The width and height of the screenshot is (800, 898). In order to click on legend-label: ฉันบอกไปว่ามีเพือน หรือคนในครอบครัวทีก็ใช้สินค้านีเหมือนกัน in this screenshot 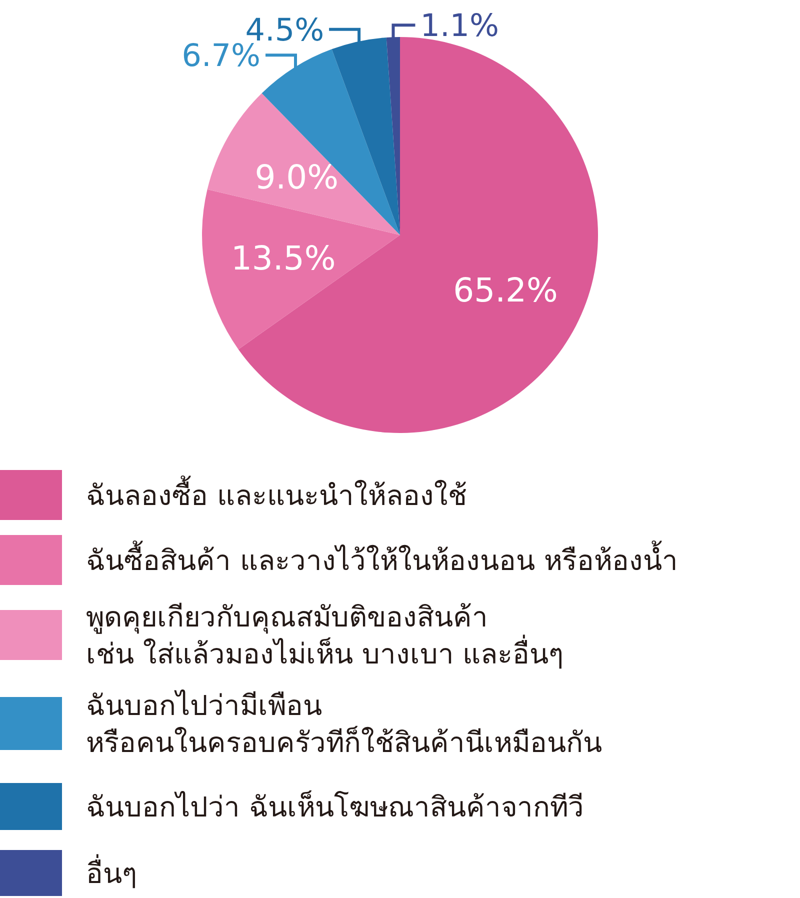, I will do `click(344, 724)`.